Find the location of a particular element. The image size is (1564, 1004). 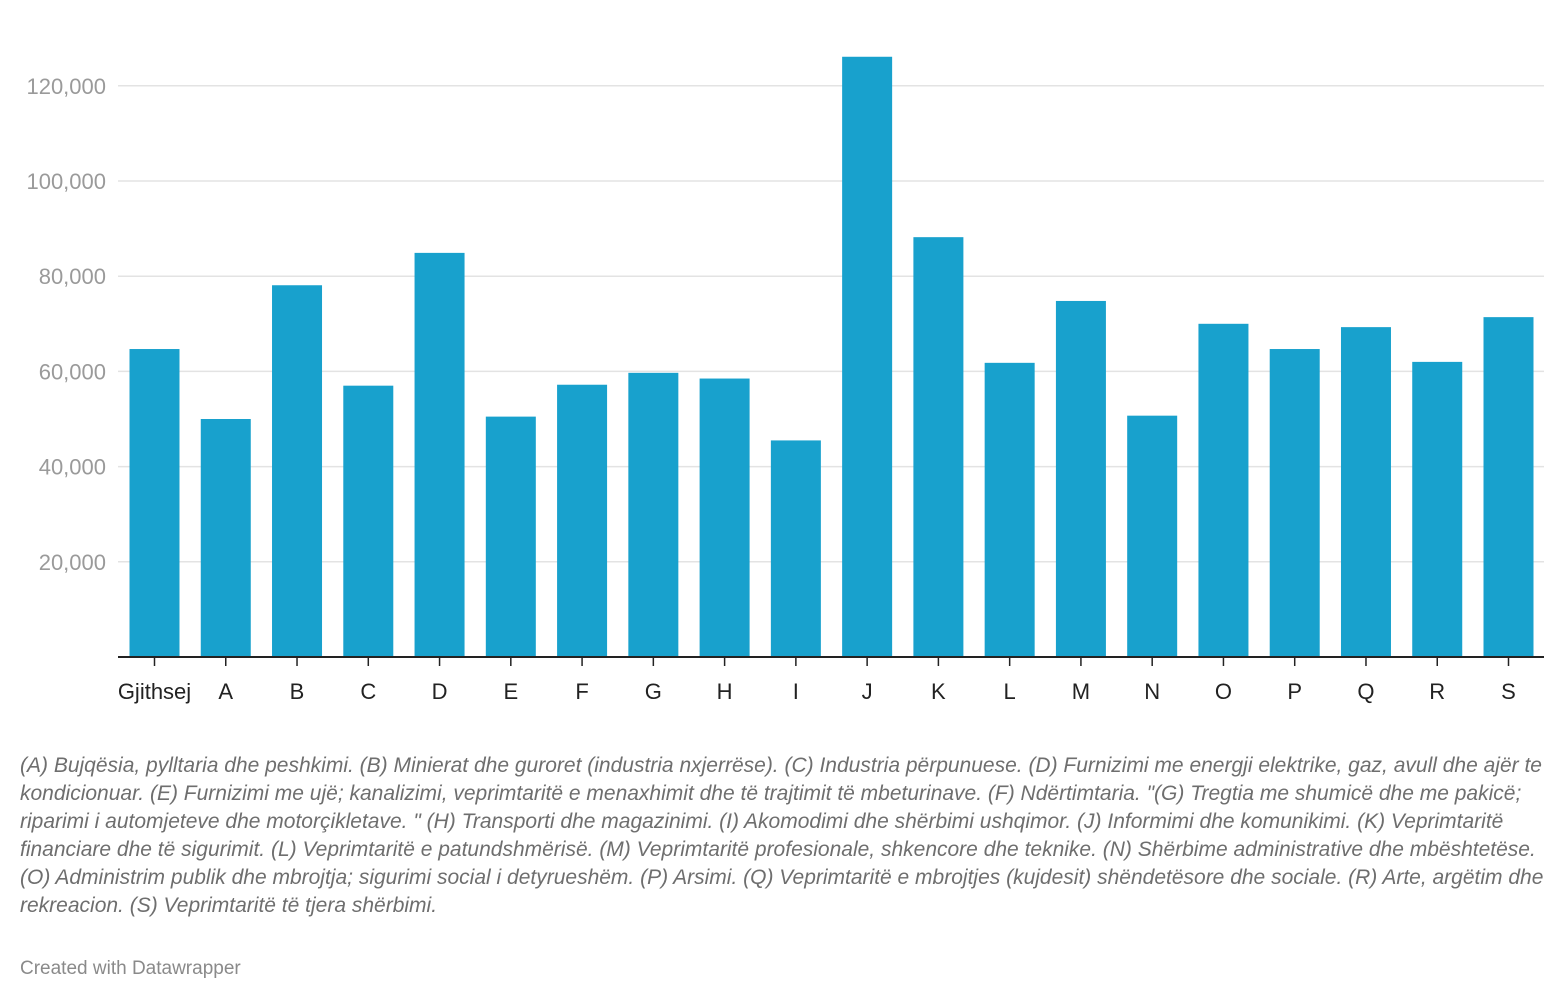

credit-line: Created with Datawrapper is located at coordinates (130, 968).